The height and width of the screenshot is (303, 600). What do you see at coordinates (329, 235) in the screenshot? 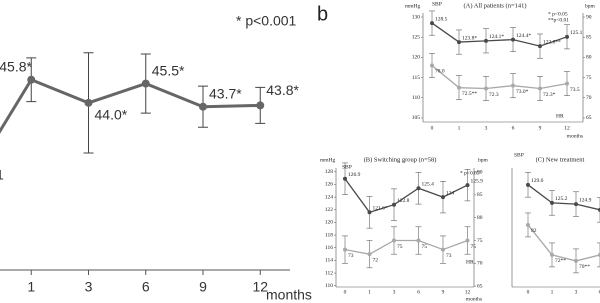
I see `y-tick-label: 118` at bounding box center [329, 235].